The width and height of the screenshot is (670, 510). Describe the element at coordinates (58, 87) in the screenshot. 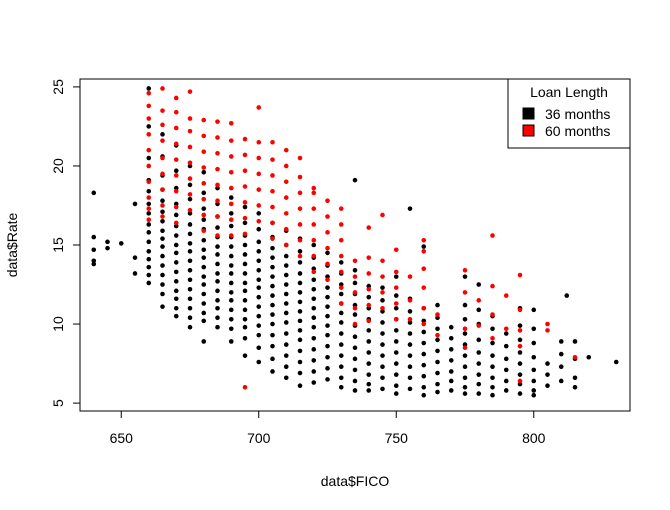

I see `y-tick-label: 25` at that location.